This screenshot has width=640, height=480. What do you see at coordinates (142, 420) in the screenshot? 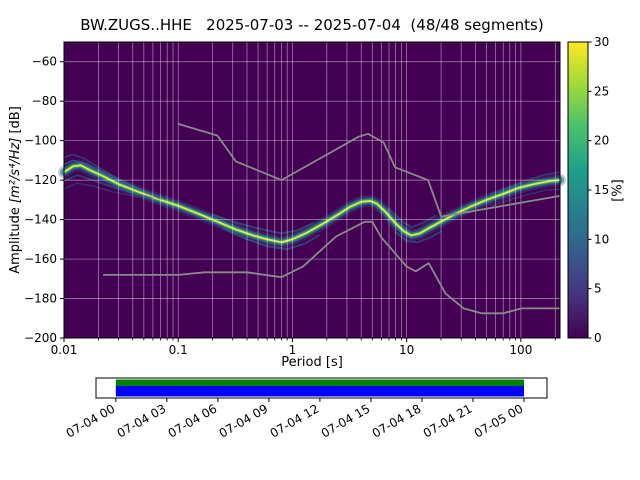
I see `time-tick-label: 07-04 03` at bounding box center [142, 420].